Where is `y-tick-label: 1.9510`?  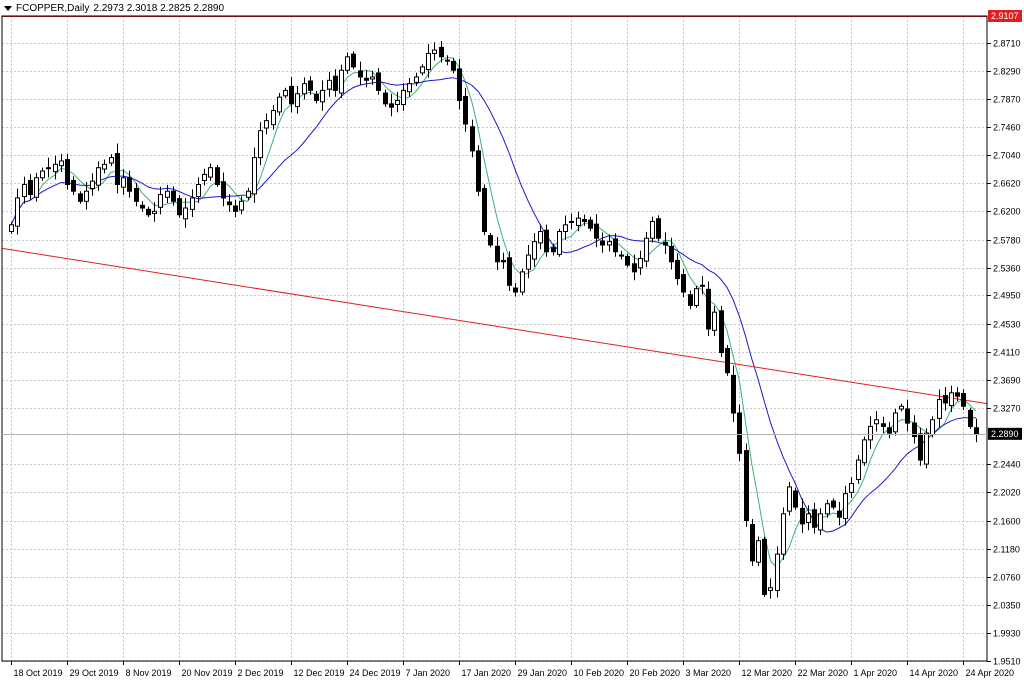
y-tick-label: 1.9510 is located at coordinates (1007, 662).